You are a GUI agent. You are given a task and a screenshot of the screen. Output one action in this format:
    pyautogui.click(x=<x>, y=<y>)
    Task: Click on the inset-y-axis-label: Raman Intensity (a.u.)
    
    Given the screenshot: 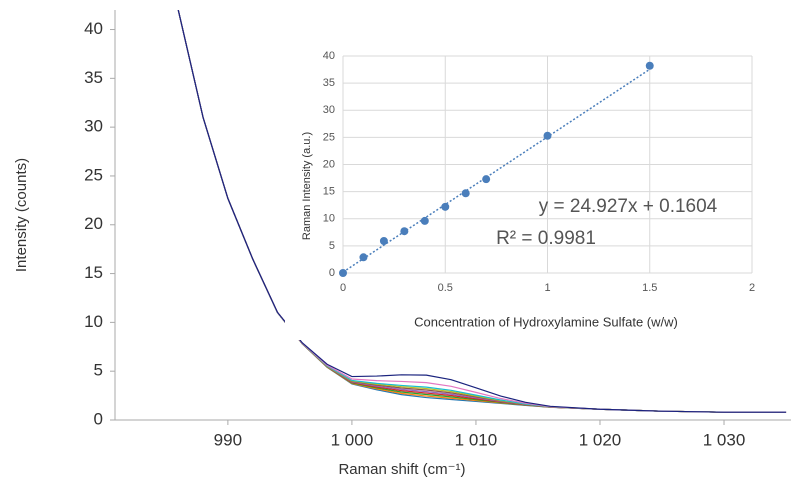 What is the action you would take?
    pyautogui.click(x=307, y=186)
    